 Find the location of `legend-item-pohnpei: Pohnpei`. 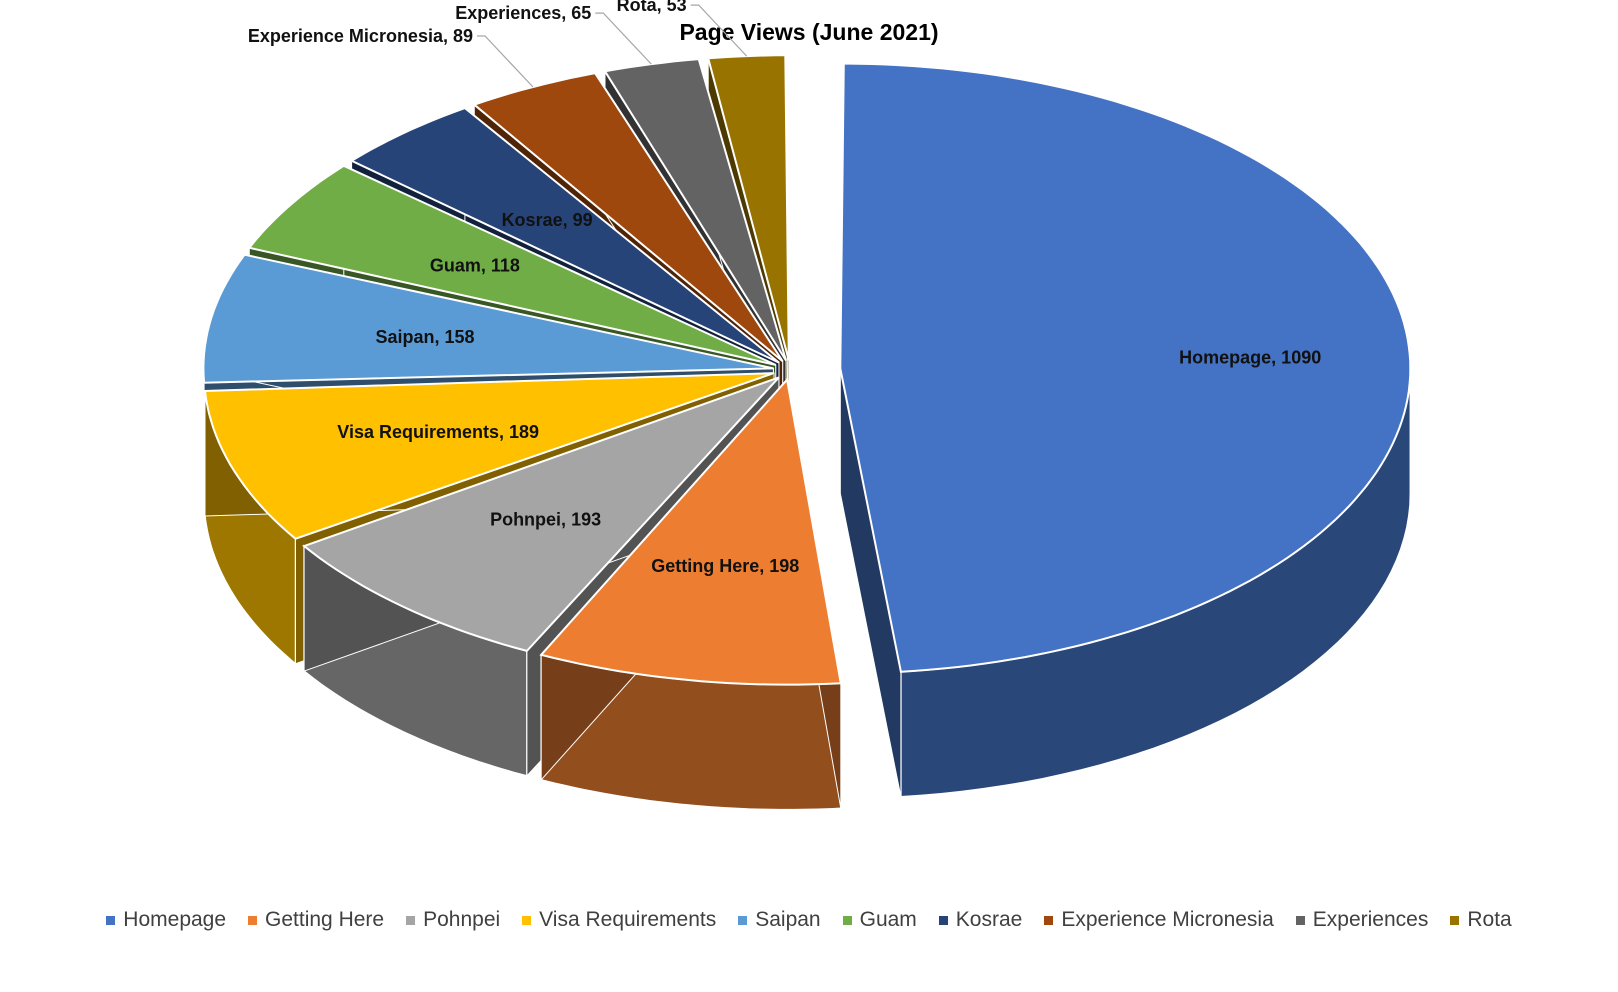

legend-item-pohnpei: Pohnpei is located at coordinates (453, 920).